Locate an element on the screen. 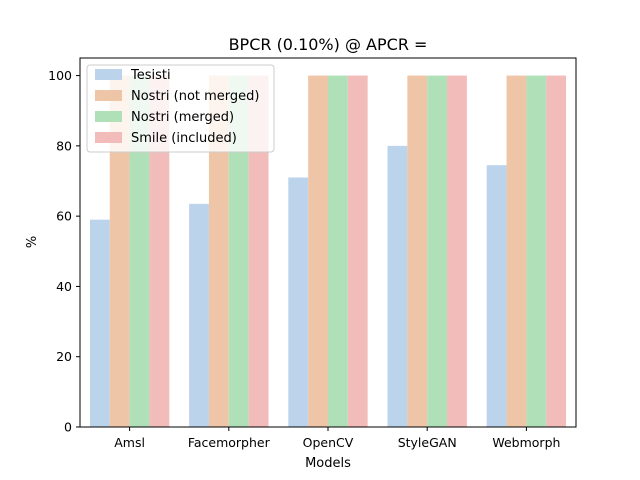 Image resolution: width=640 pixels, height=480 pixels. y-axis-label: % is located at coordinates (32, 242).